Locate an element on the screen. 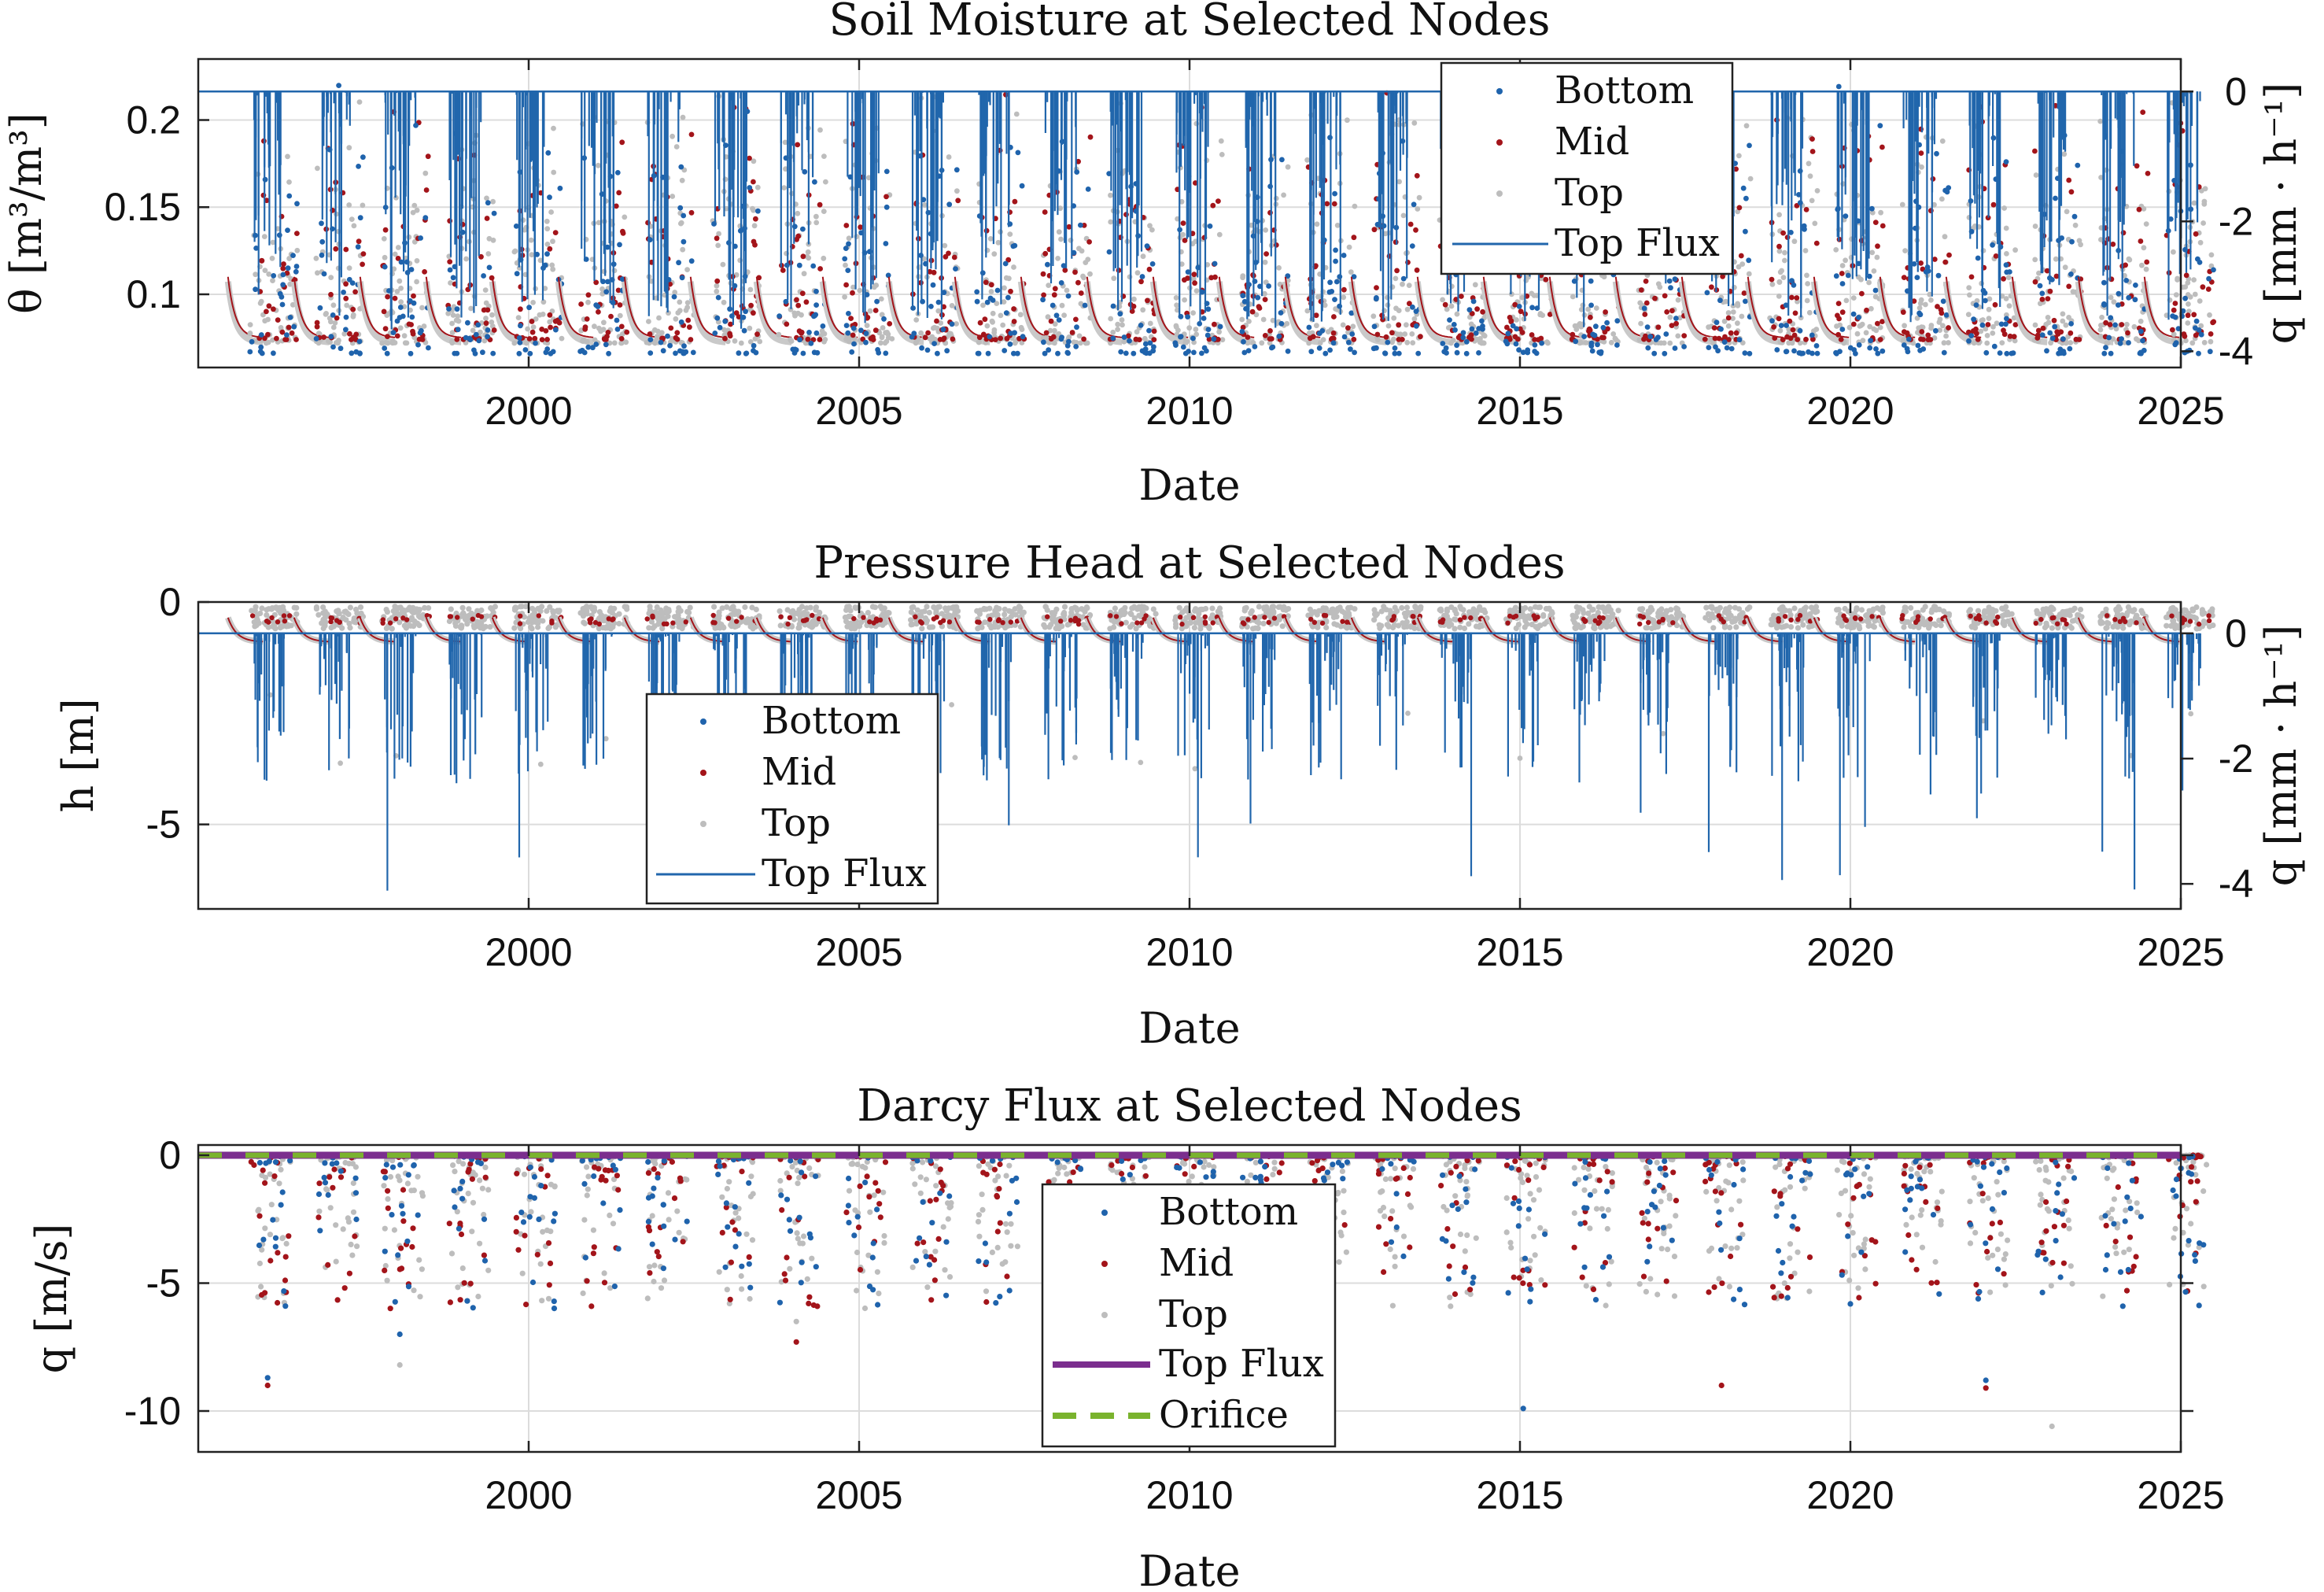 This screenshot has height=1592, width=2324. top-recession-curve is located at coordinates (838, 313).